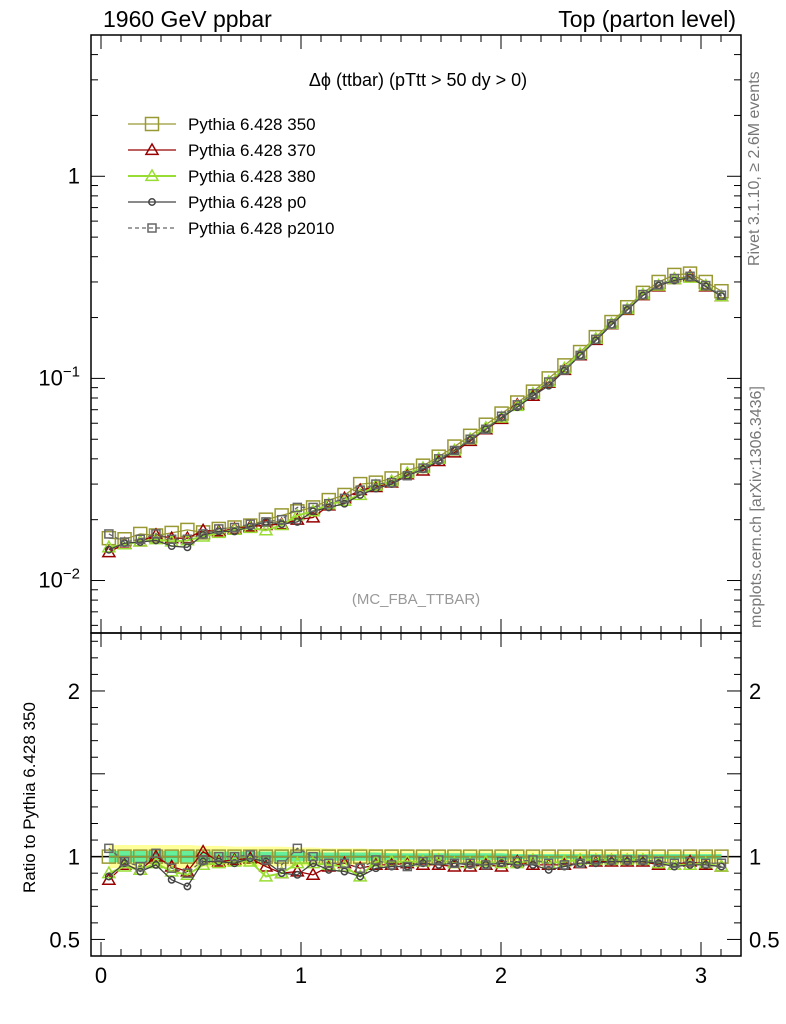 The image size is (786, 1024). What do you see at coordinates (755, 691) in the screenshot?
I see `ratio-y-tick-label-right: 2` at bounding box center [755, 691].